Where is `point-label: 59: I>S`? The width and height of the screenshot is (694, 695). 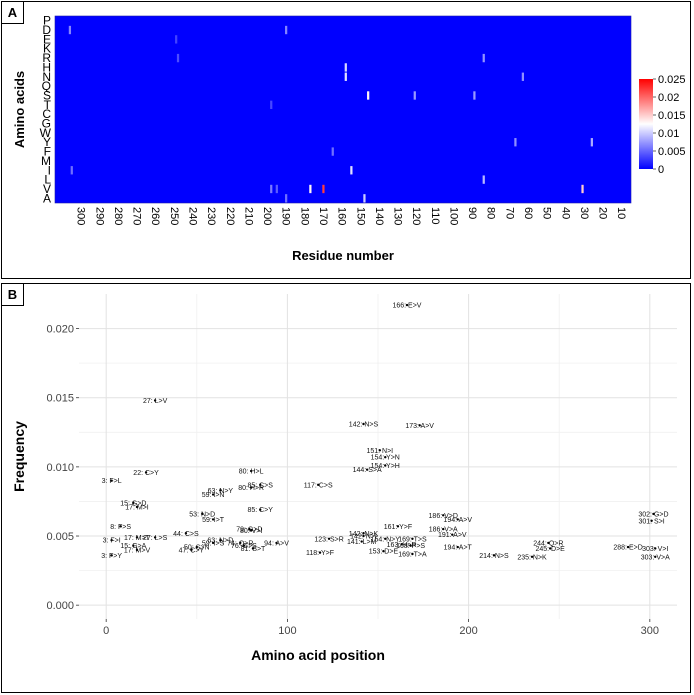 point-label: 59: I>S is located at coordinates (213, 543).